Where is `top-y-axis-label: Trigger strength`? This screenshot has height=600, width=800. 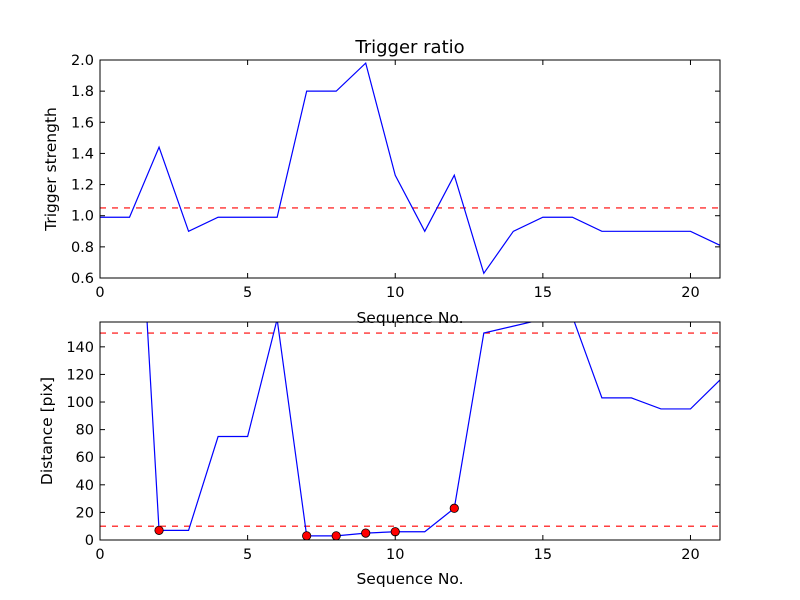
top-y-axis-label: Trigger strength is located at coordinates (51, 169).